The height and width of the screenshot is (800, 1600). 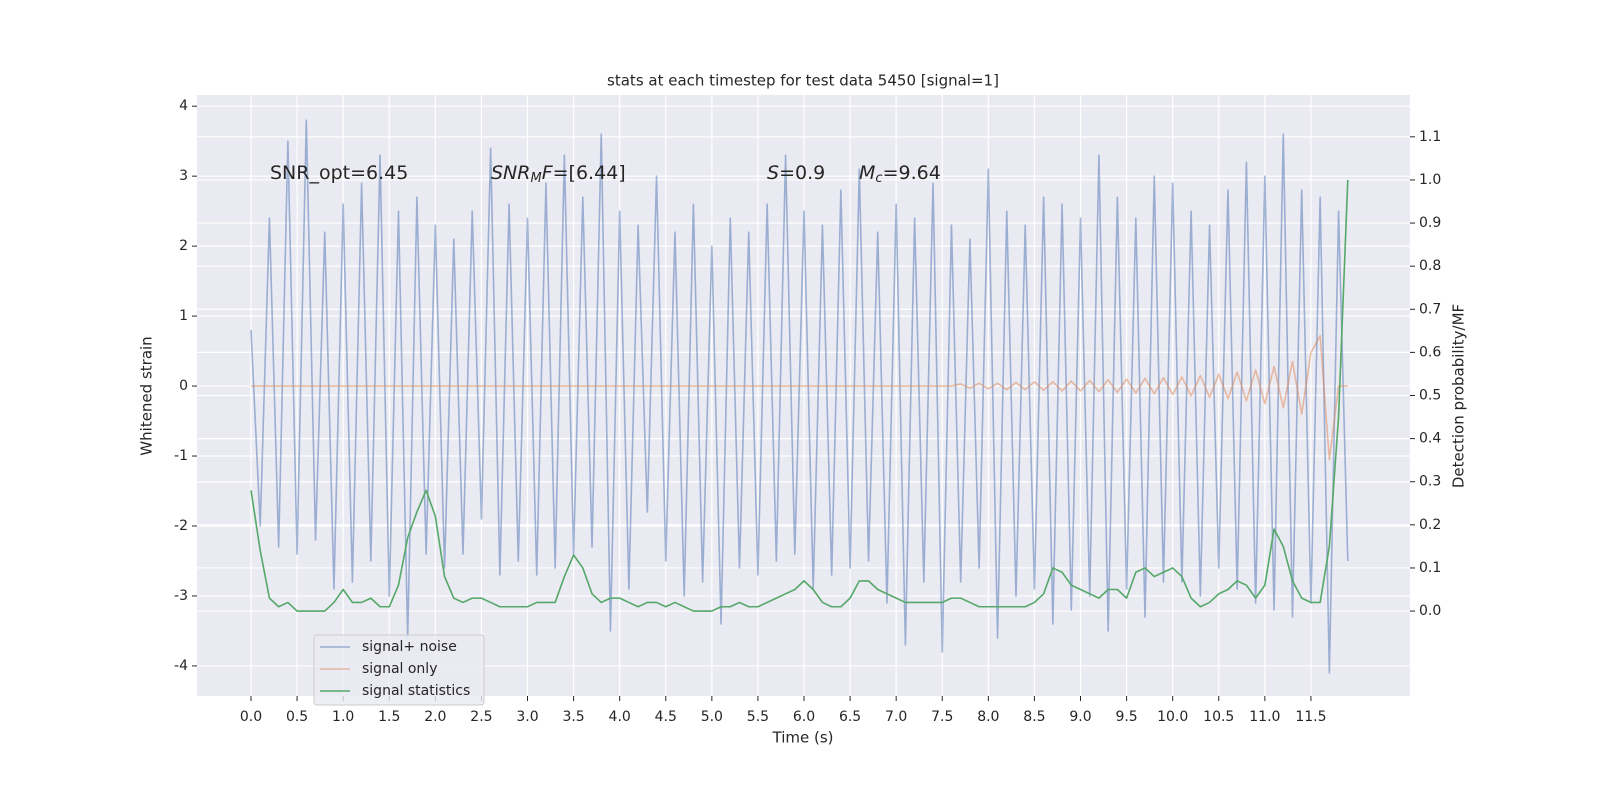 I want to click on legend-label: signal statistics, so click(x=416, y=691).